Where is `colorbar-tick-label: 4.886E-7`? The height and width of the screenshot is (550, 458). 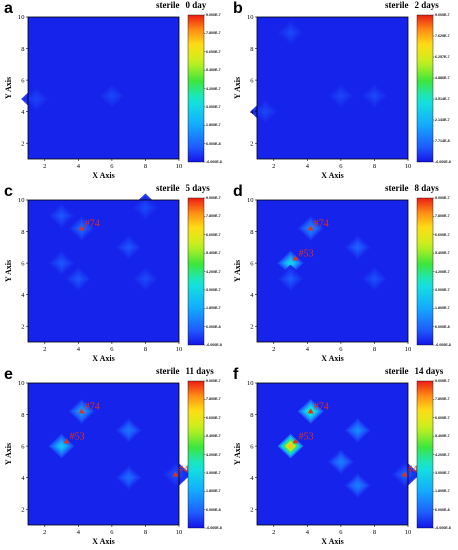 colorbar-tick-label: 4.886E-7 is located at coordinates (442, 78).